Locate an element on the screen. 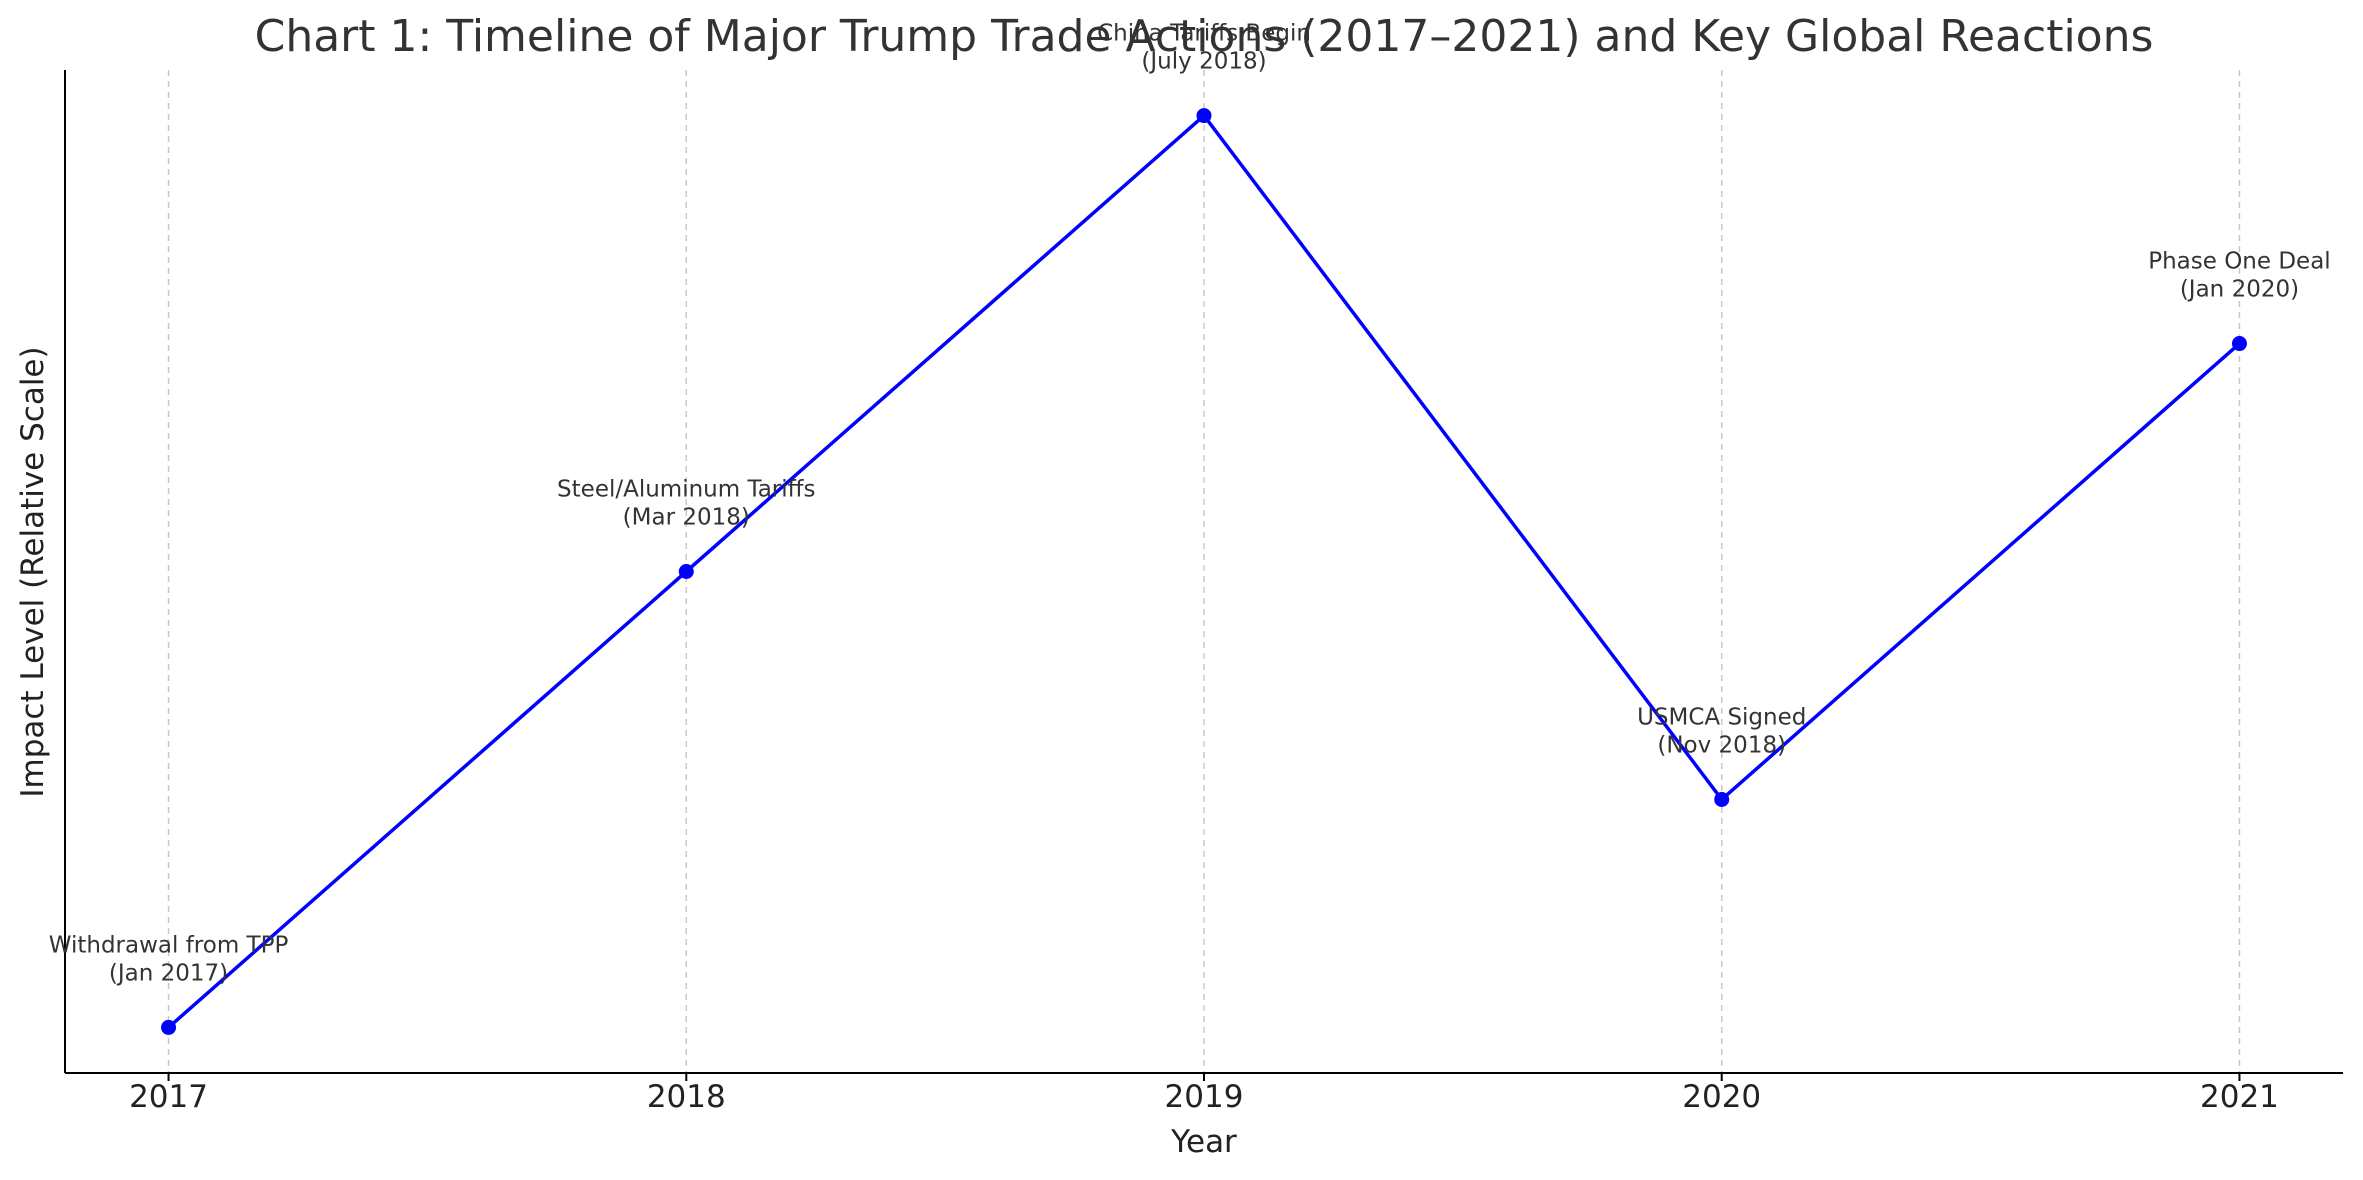  x-tick-label: 2017 is located at coordinates (168, 1097).